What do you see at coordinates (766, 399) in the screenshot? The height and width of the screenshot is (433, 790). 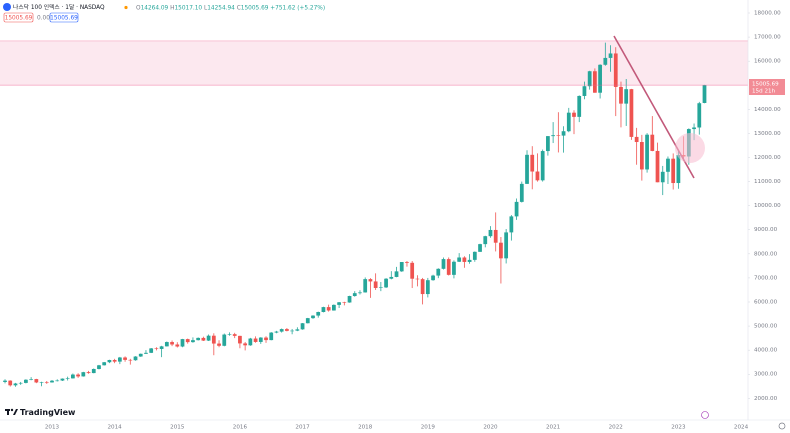 I see `y-tick-label: 2000.00` at bounding box center [766, 399].